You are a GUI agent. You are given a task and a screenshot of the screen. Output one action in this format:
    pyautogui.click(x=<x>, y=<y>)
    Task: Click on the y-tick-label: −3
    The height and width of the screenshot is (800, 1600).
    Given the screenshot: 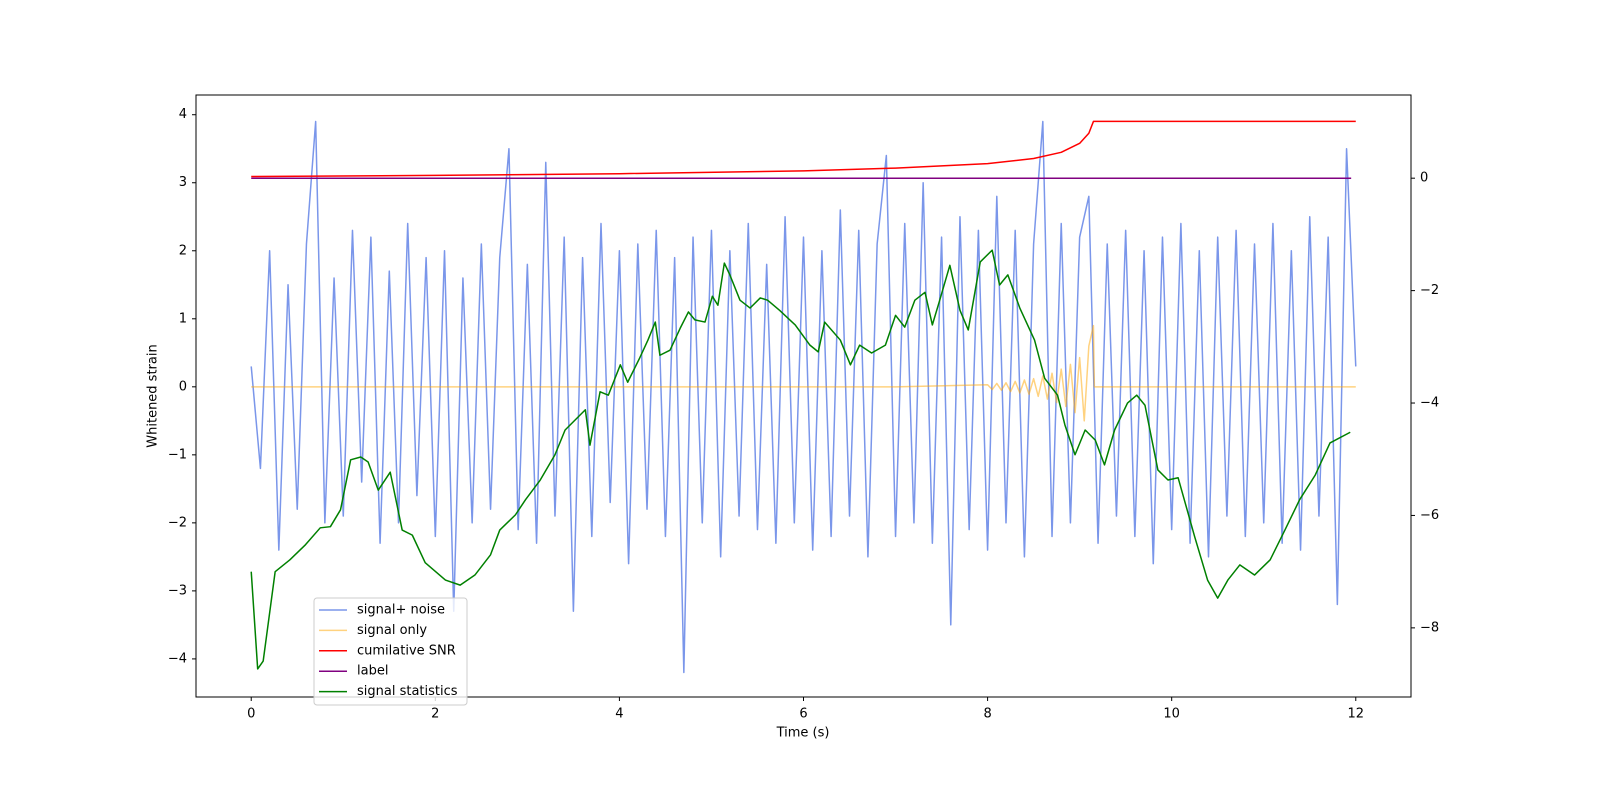 What is the action you would take?
    pyautogui.click(x=177, y=590)
    